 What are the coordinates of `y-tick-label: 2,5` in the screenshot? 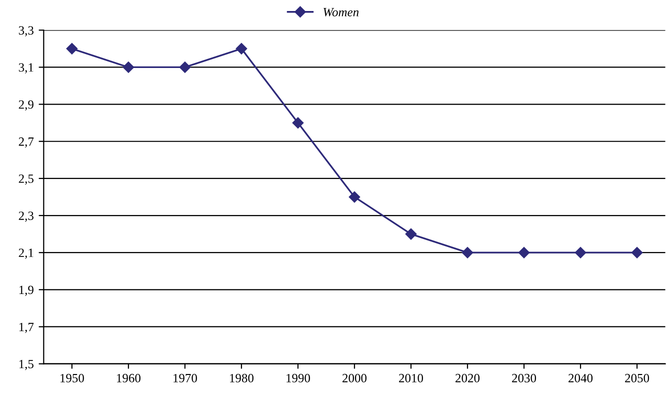 It's located at (26, 179).